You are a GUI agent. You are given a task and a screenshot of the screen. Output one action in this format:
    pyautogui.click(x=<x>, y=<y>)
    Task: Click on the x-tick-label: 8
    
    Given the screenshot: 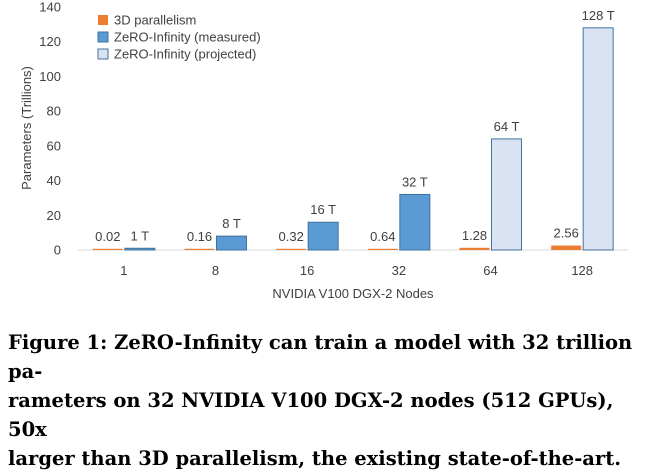 What is the action you would take?
    pyautogui.click(x=215, y=270)
    